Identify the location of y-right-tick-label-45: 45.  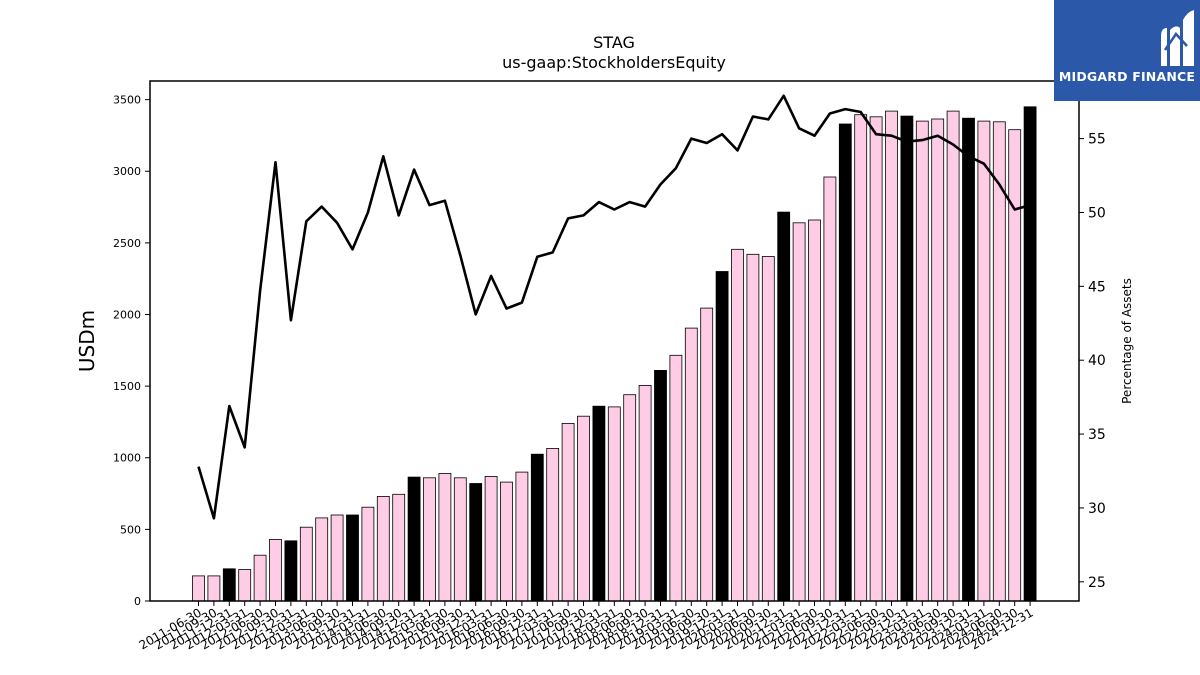
(1097, 287).